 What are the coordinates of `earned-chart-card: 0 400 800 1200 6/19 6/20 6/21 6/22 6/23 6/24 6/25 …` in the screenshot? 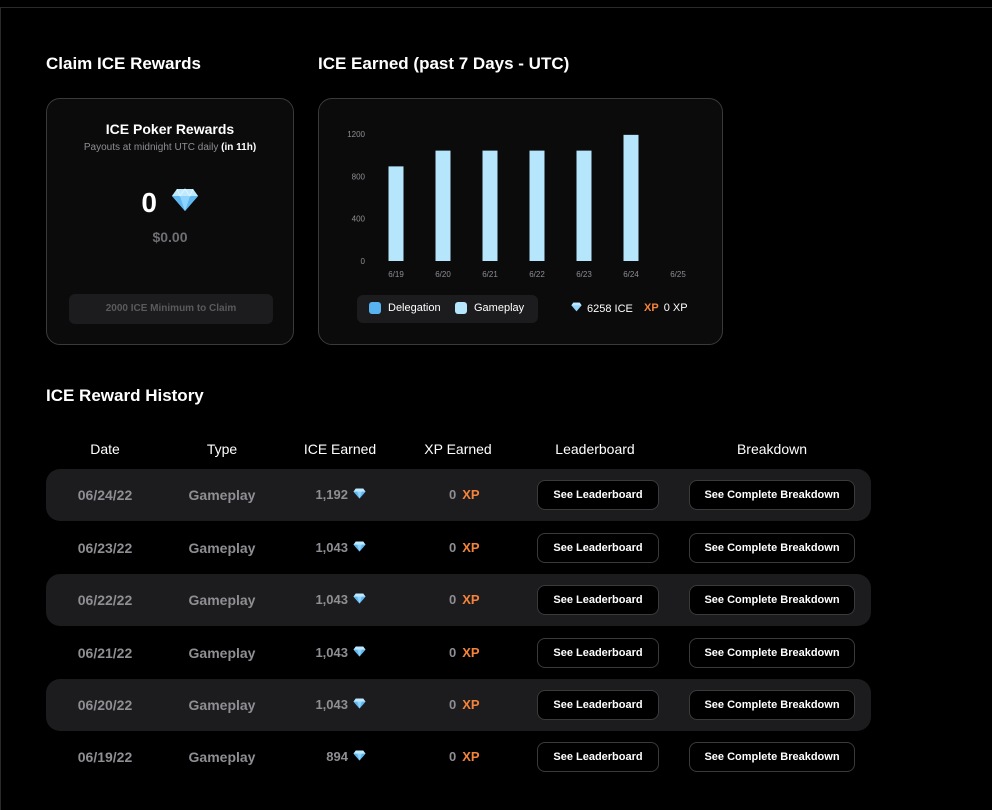 It's located at (520, 221).